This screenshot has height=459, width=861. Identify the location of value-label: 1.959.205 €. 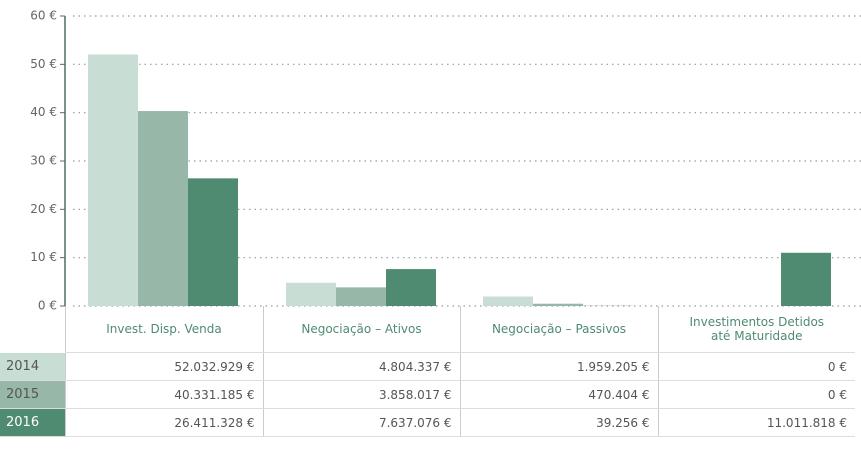
(558, 366).